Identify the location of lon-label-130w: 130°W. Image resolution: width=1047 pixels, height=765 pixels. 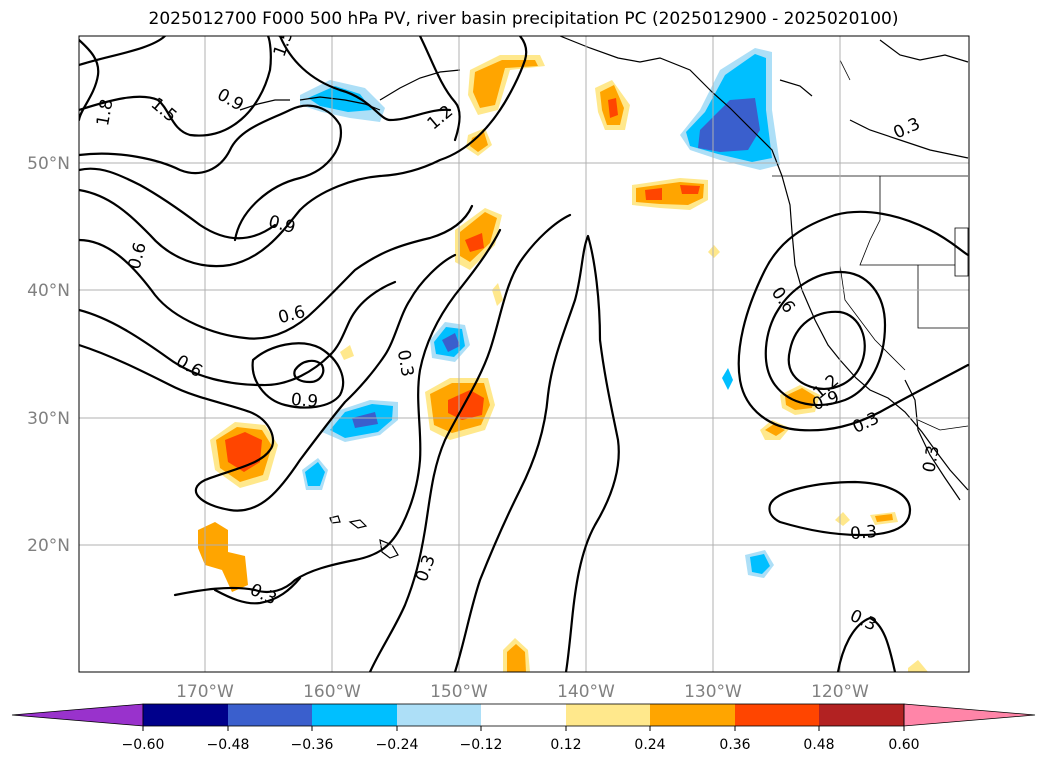
(713, 692).